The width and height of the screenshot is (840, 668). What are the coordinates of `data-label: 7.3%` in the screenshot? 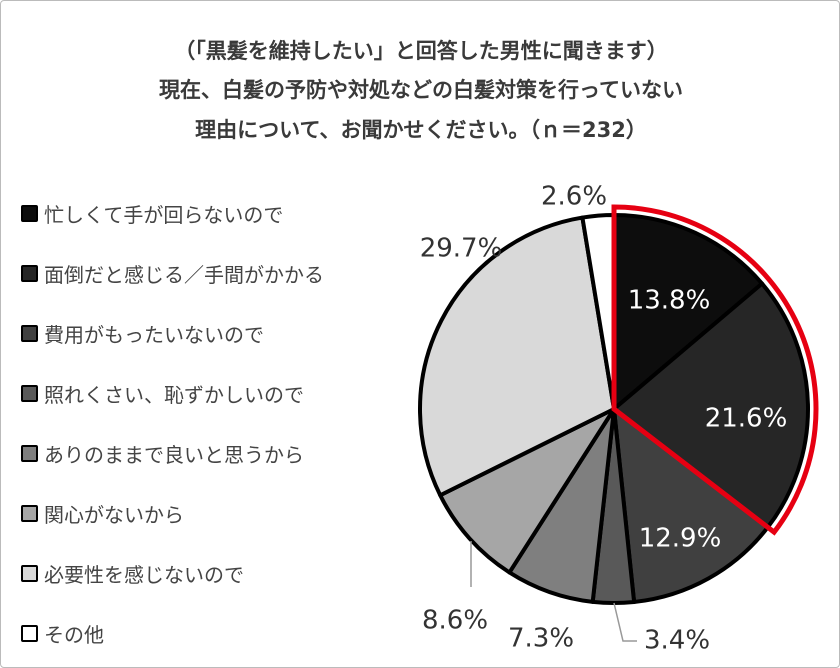 It's located at (541, 639).